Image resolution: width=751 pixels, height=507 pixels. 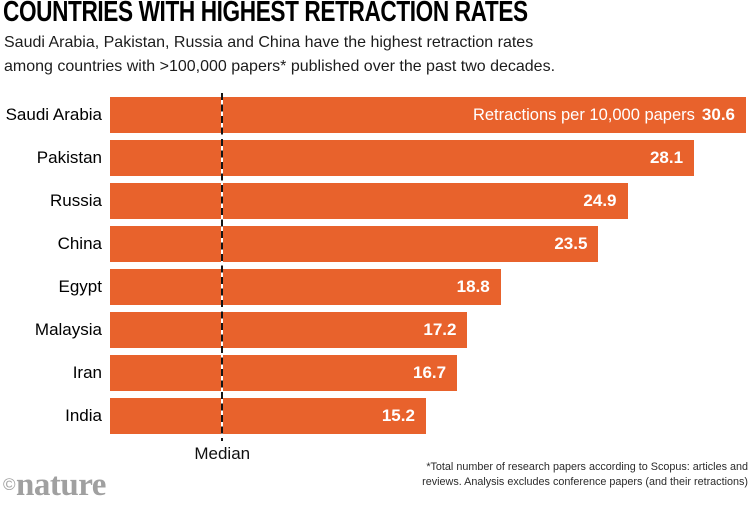 I want to click on bar-row-pakistan: Pakistan 28.1, so click(x=375, y=158).